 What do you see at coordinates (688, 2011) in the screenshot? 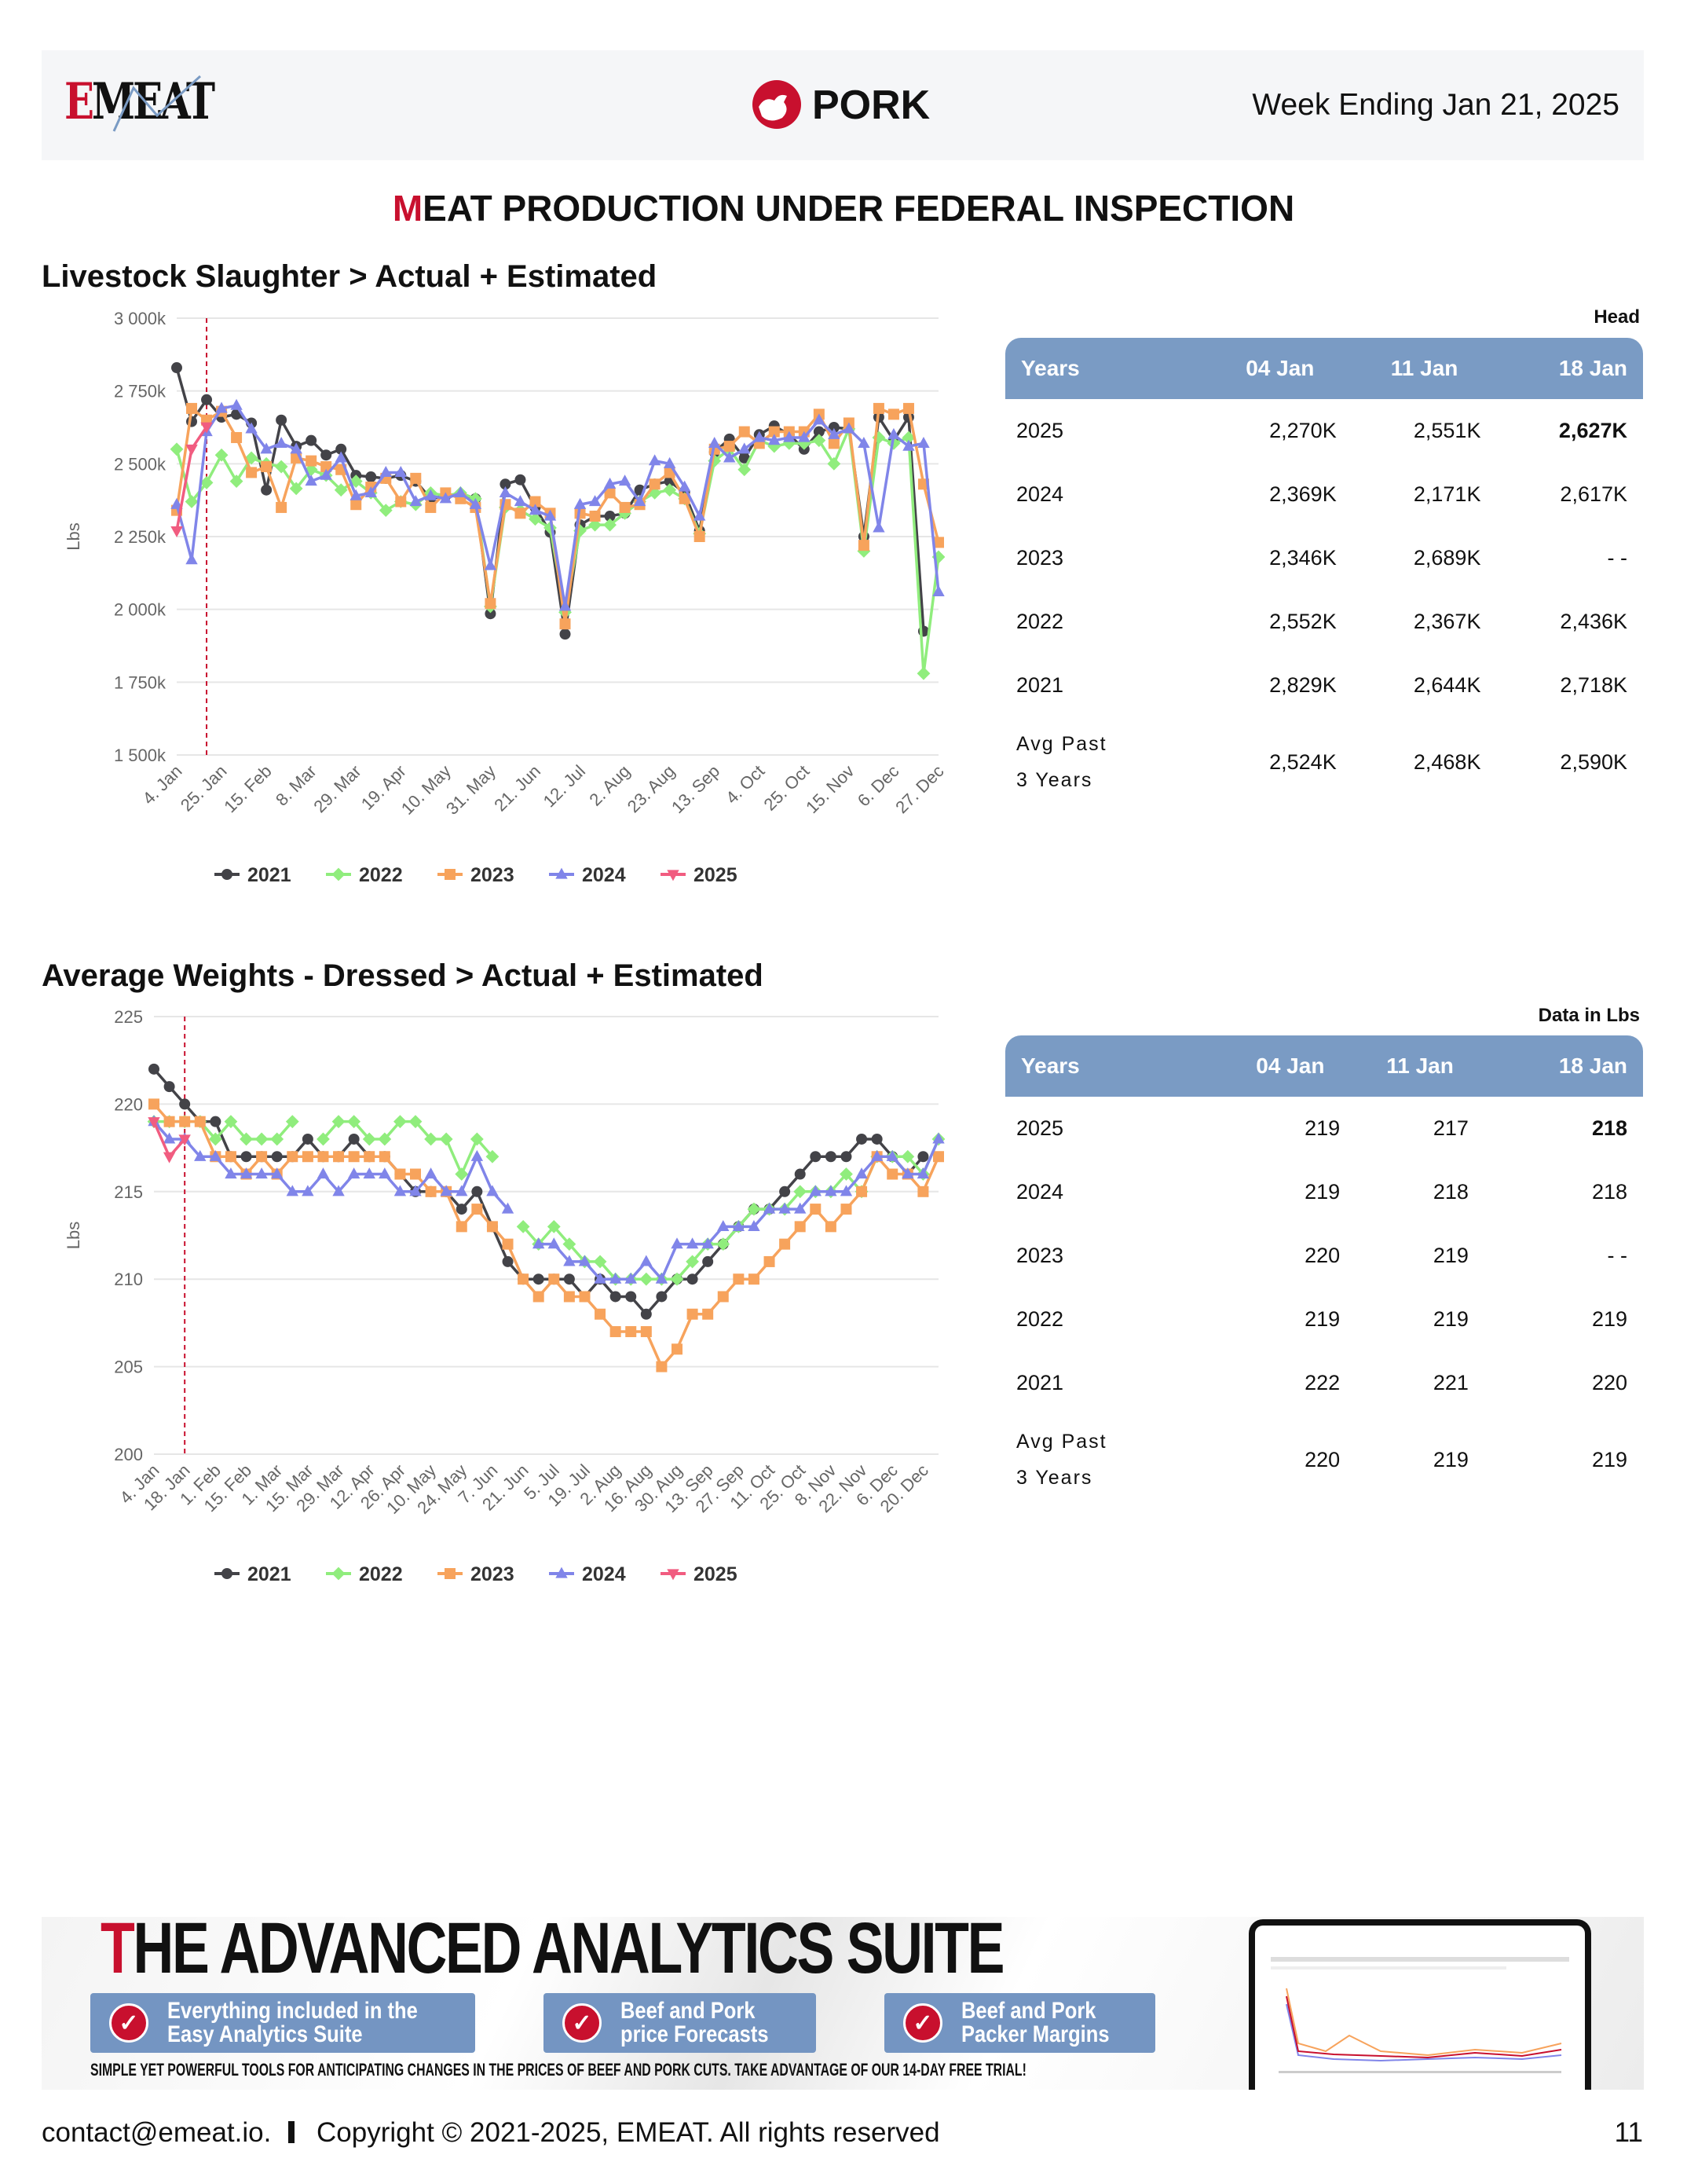
I see `feature-line1: Beef and Pork` at bounding box center [688, 2011].